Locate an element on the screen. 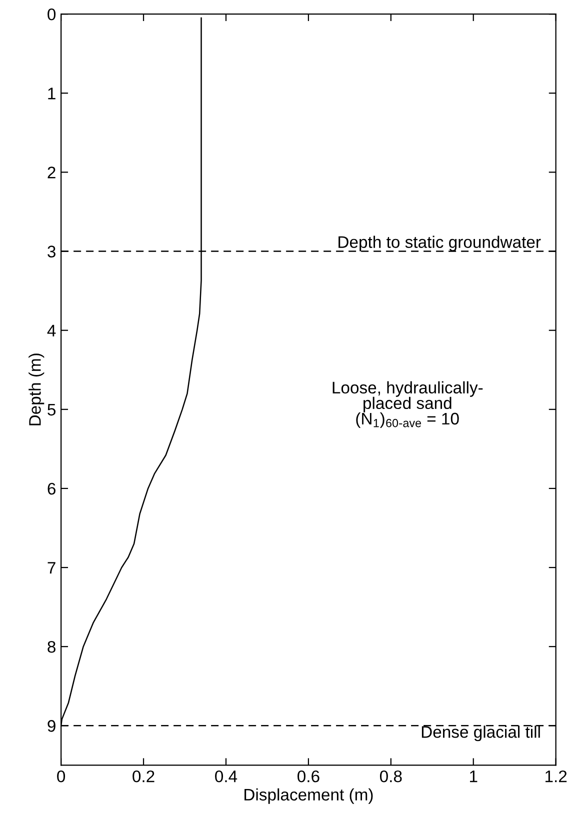  x-tick-label: 0.8 is located at coordinates (391, 776).